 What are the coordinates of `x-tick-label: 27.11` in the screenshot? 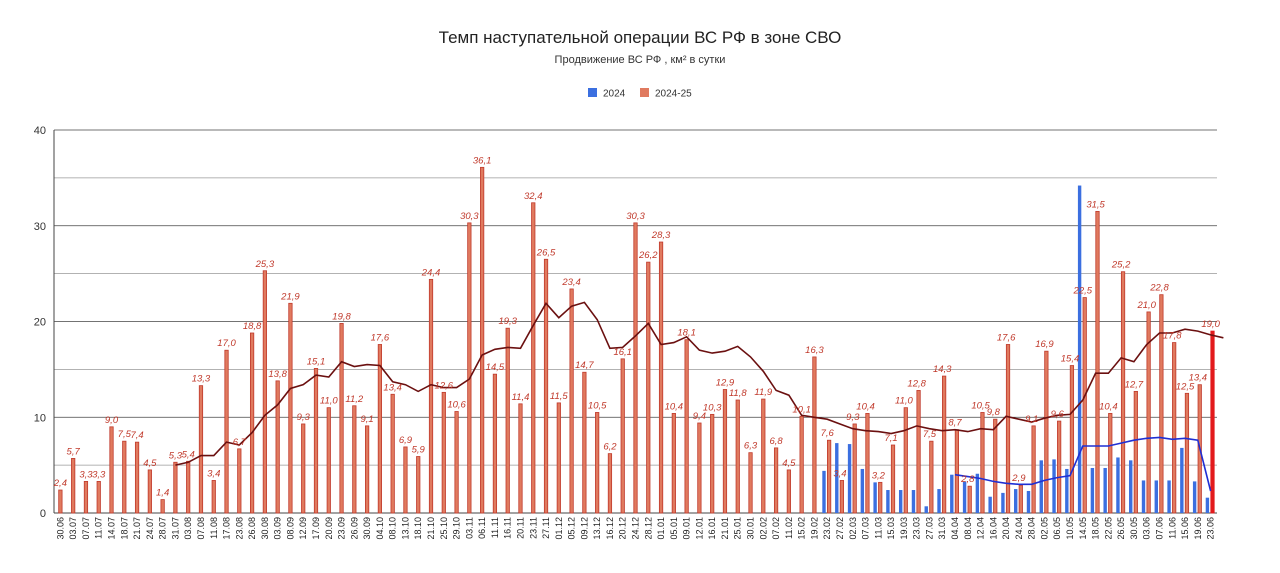 It's located at (546, 528).